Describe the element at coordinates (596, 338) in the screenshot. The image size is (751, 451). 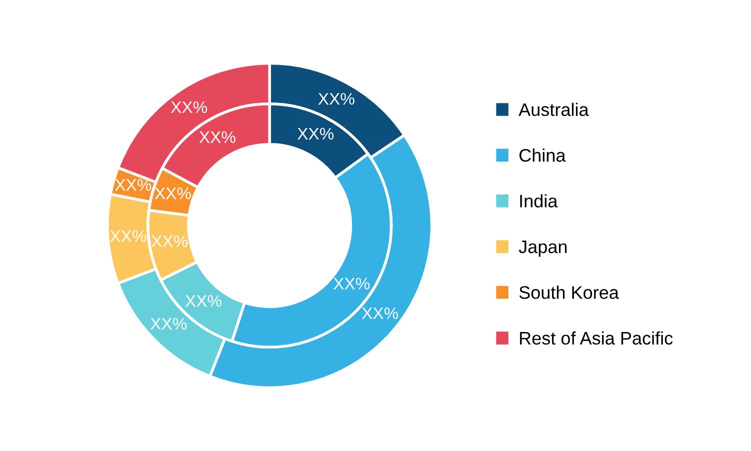
I see `legend-label: Rest of Asia Pacific` at that location.